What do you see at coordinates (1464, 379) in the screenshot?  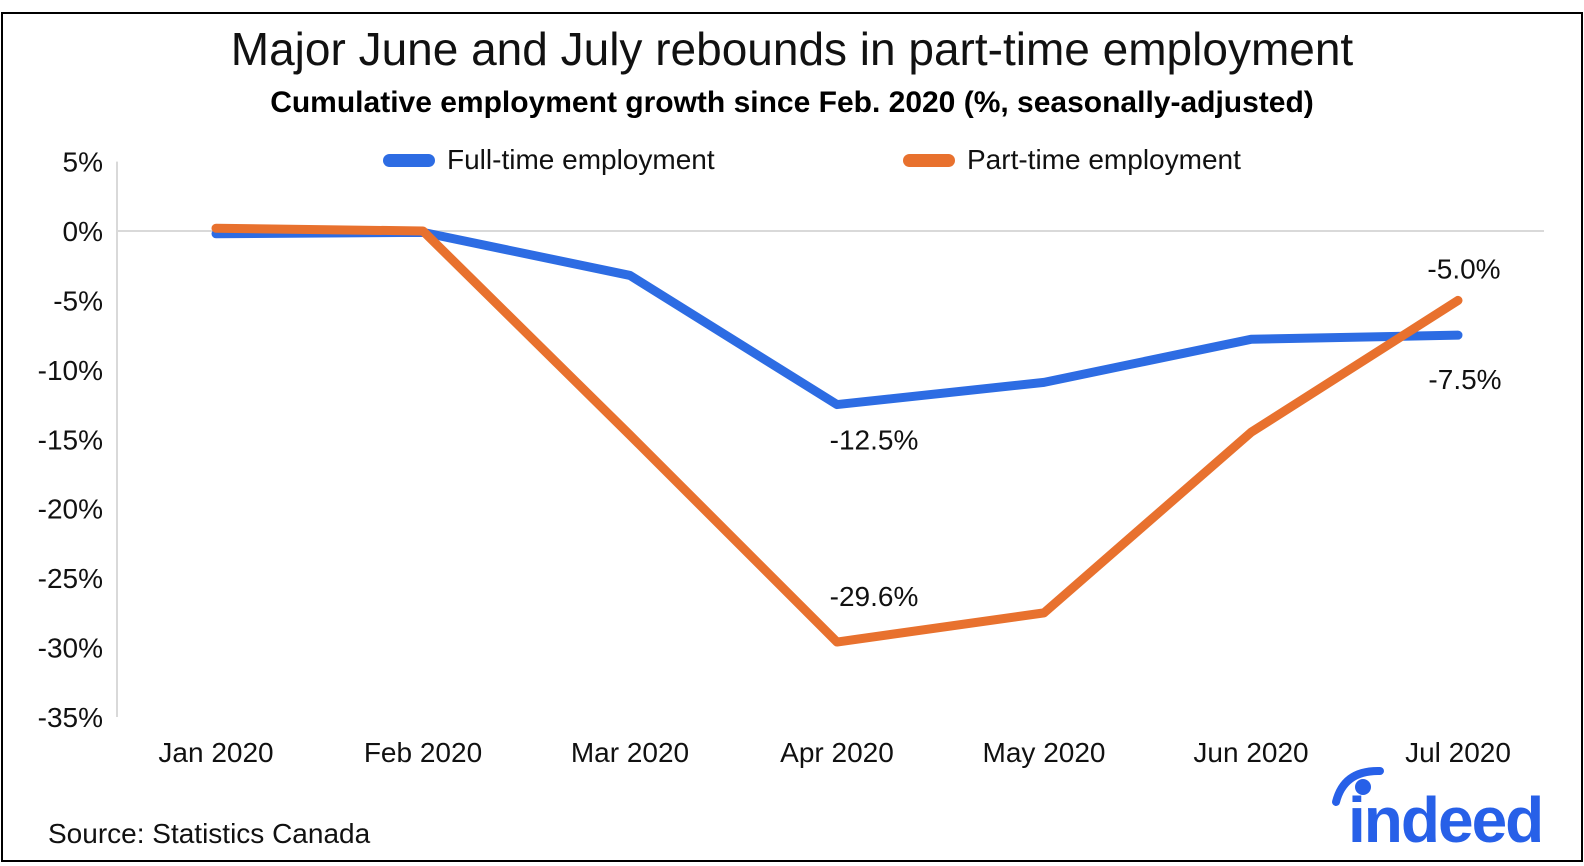 I see `data-label: -7.5%` at bounding box center [1464, 379].